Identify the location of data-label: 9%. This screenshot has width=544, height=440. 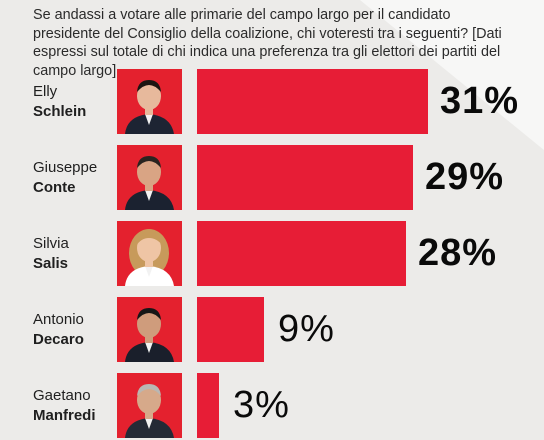
(306, 329).